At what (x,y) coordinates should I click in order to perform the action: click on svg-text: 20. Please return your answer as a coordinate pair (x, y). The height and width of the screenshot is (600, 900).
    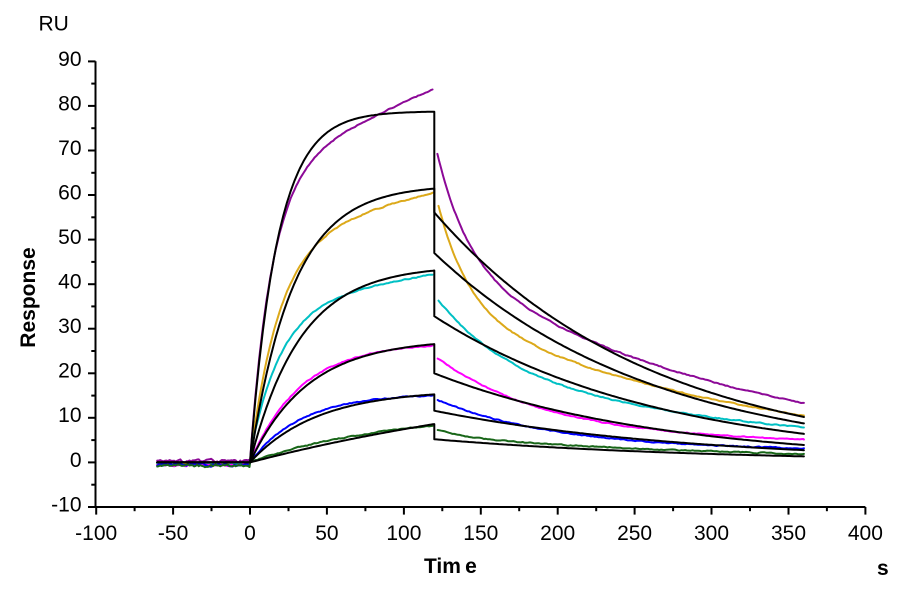
    Looking at the image, I should click on (69, 371).